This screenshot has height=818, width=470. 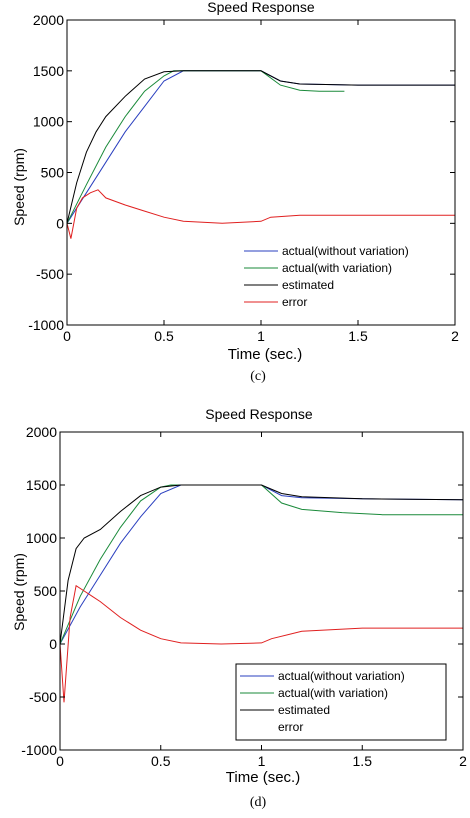 What do you see at coordinates (258, 802) in the screenshot?
I see `panel-caption: (d)` at bounding box center [258, 802].